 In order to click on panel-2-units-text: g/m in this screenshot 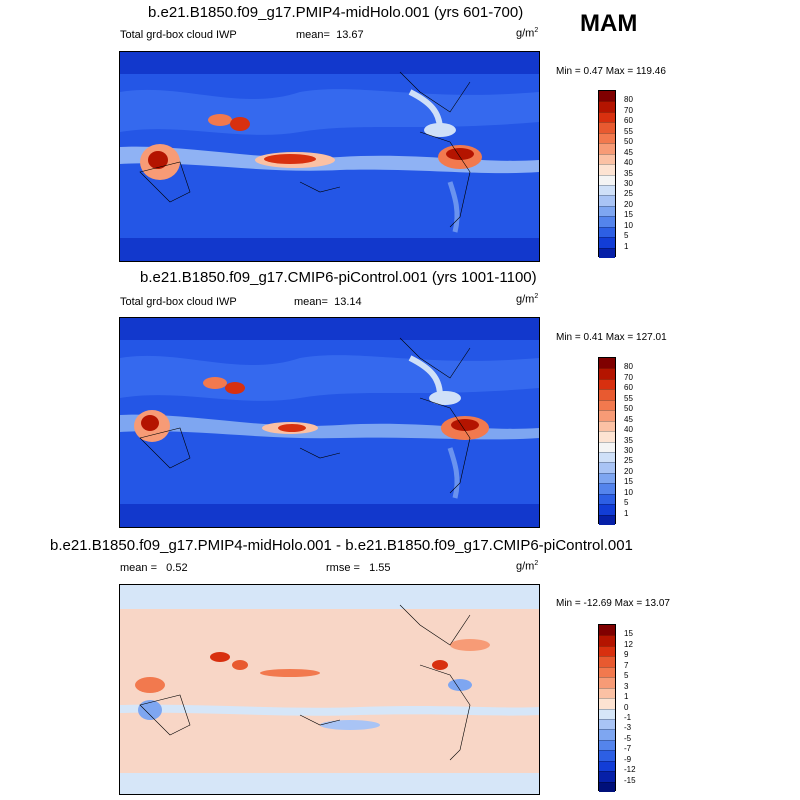, I will do `click(525, 299)`.